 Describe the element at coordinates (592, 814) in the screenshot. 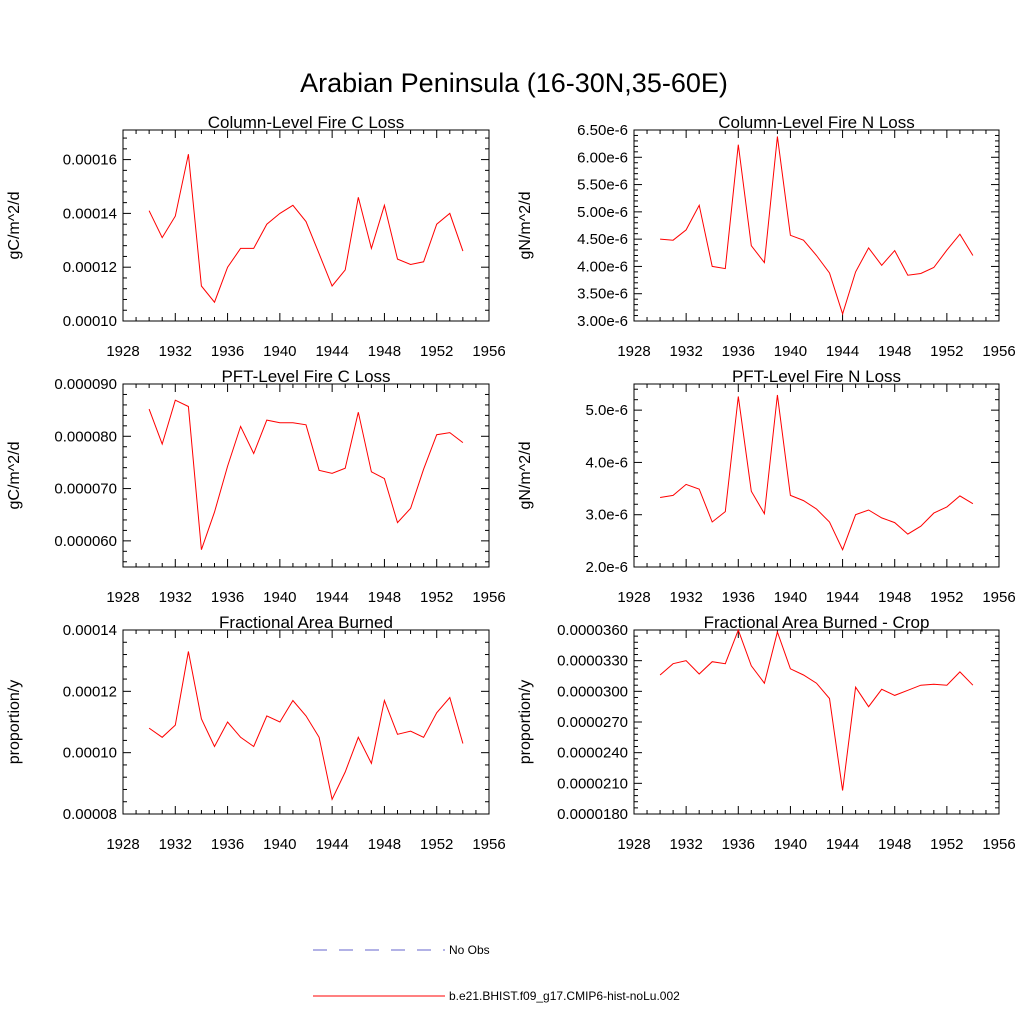

I see `y-tick-label: 0.0000180` at that location.